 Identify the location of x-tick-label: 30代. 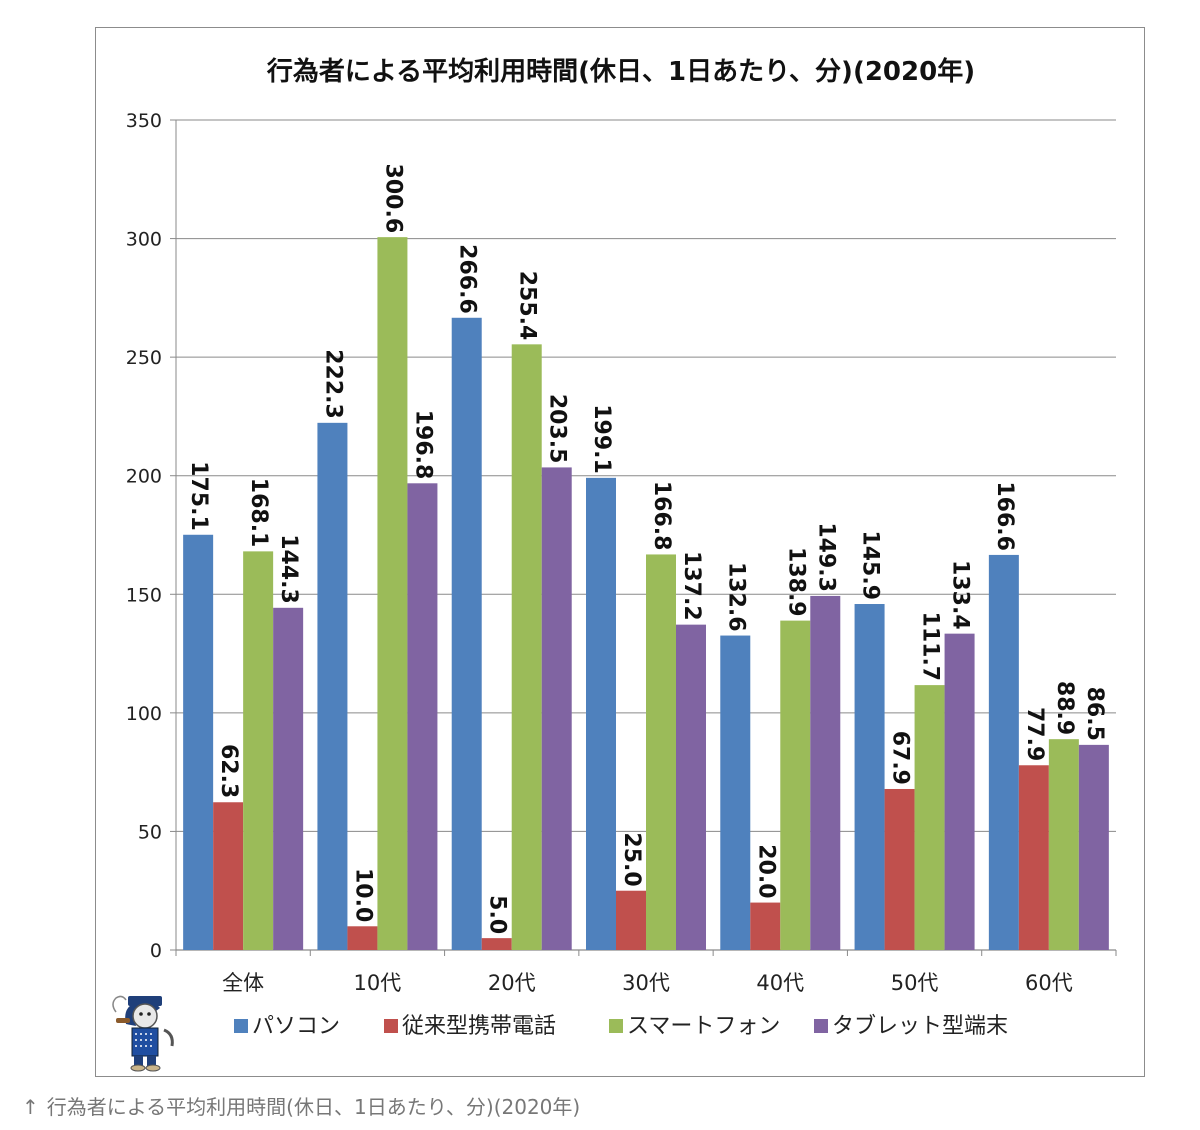
(646, 983).